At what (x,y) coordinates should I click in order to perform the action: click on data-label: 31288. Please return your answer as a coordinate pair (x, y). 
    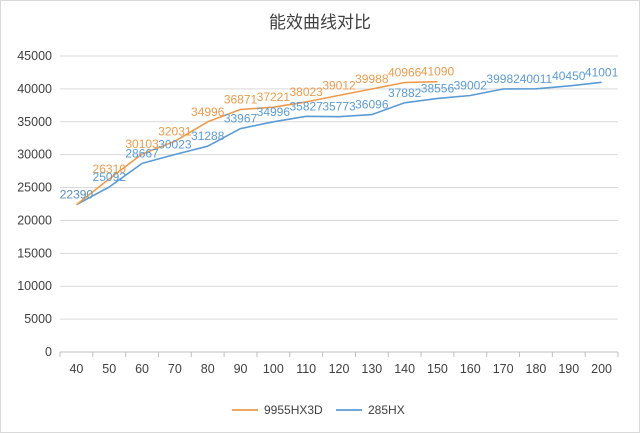
    Looking at the image, I should click on (208, 136).